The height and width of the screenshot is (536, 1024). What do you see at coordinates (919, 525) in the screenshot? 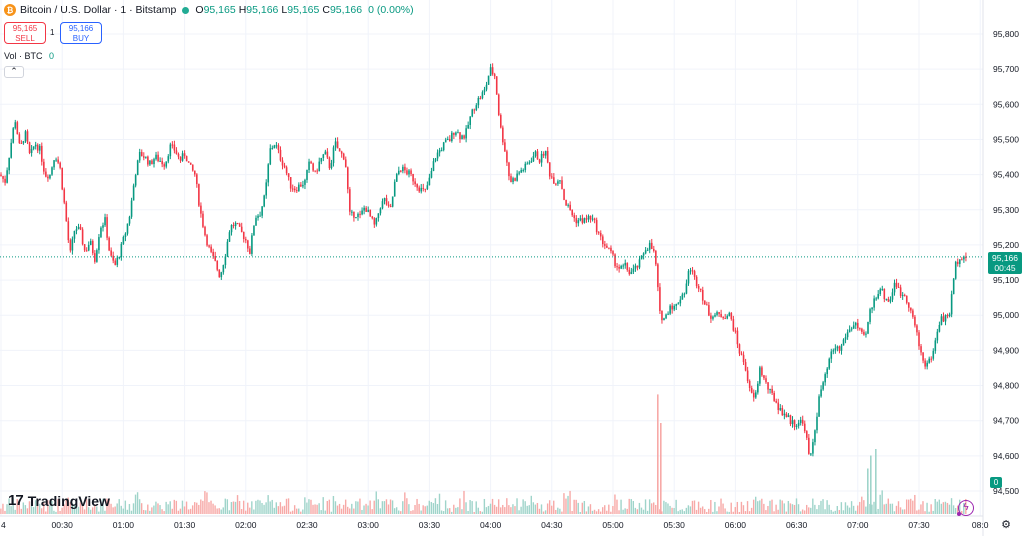
I see `time-tick-label: 07:30` at bounding box center [919, 525].